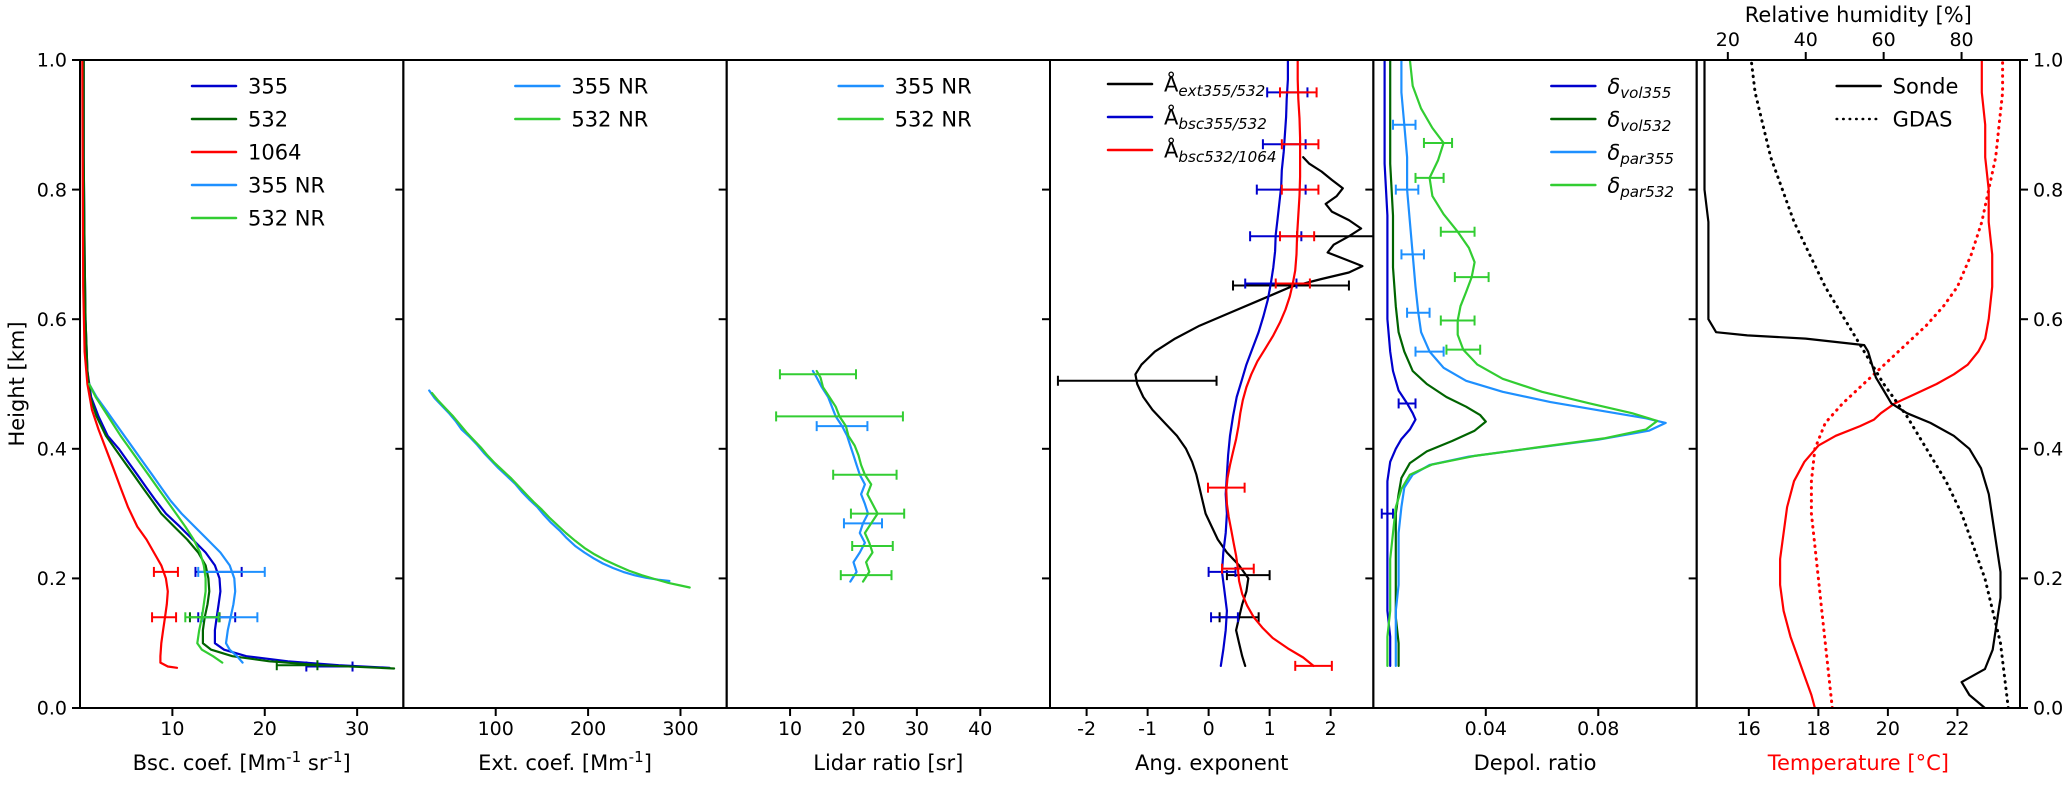  Describe the element at coordinates (268, 86) in the screenshot. I see `legend-label: 355` at that location.